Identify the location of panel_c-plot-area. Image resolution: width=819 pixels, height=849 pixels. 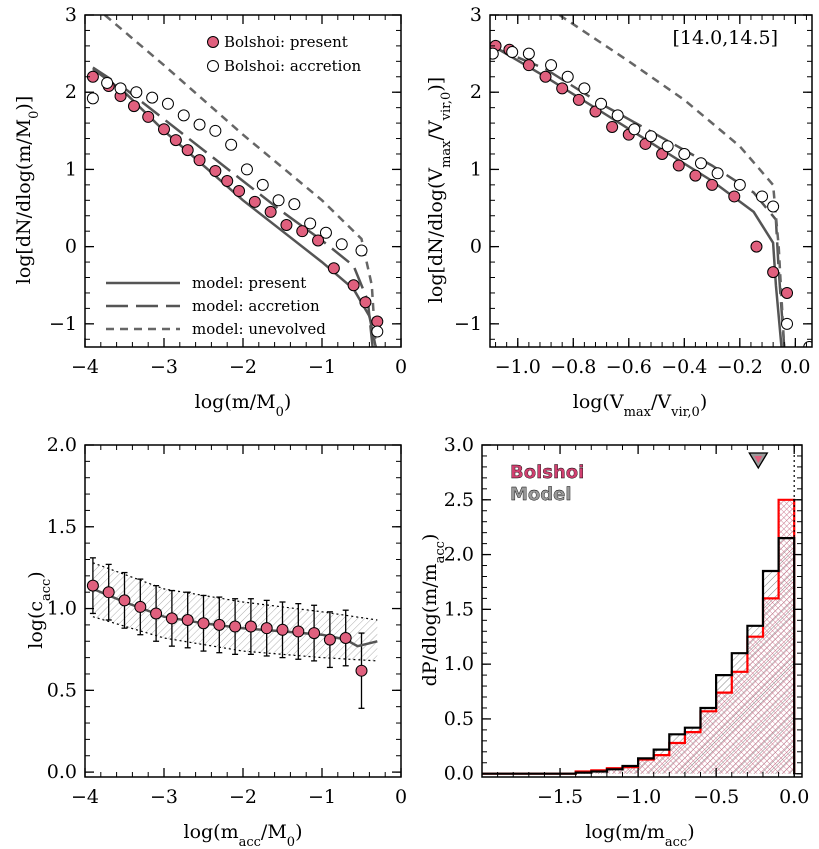
(232, 633).